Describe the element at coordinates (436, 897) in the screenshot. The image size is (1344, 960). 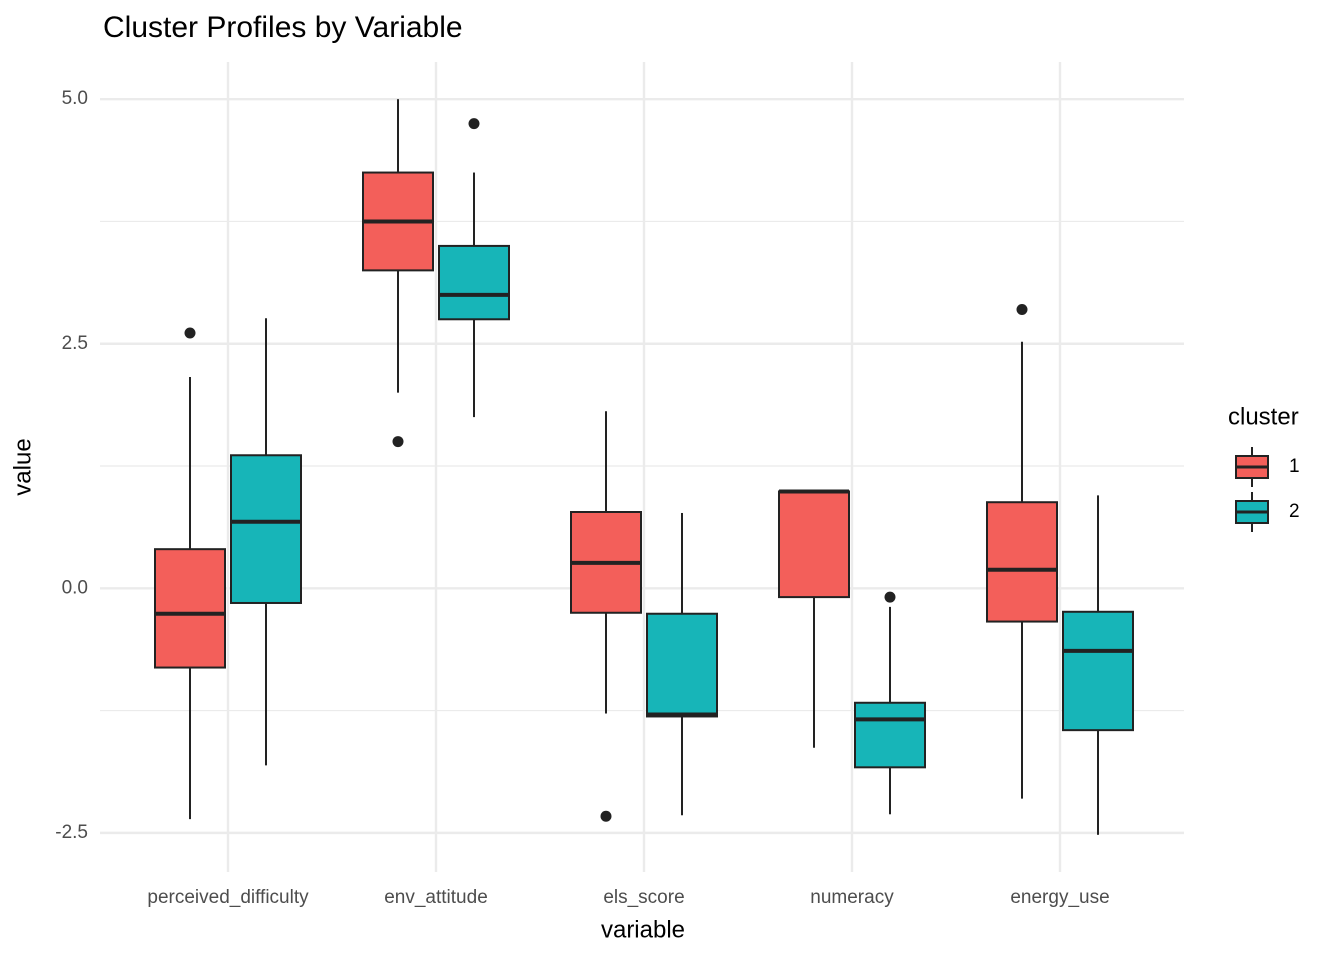
I see `x-tick-label: env_attitude` at that location.